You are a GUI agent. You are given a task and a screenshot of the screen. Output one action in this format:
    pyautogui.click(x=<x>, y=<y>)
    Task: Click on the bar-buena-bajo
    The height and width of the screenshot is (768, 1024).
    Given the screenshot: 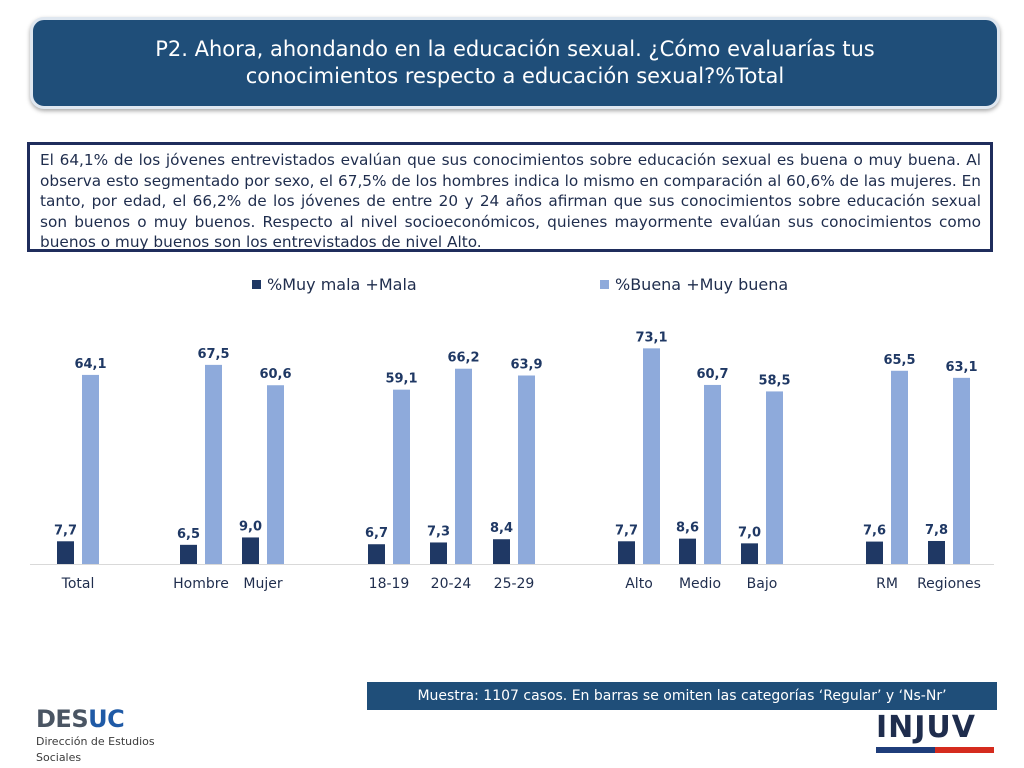 What is the action you would take?
    pyautogui.click(x=774, y=477)
    